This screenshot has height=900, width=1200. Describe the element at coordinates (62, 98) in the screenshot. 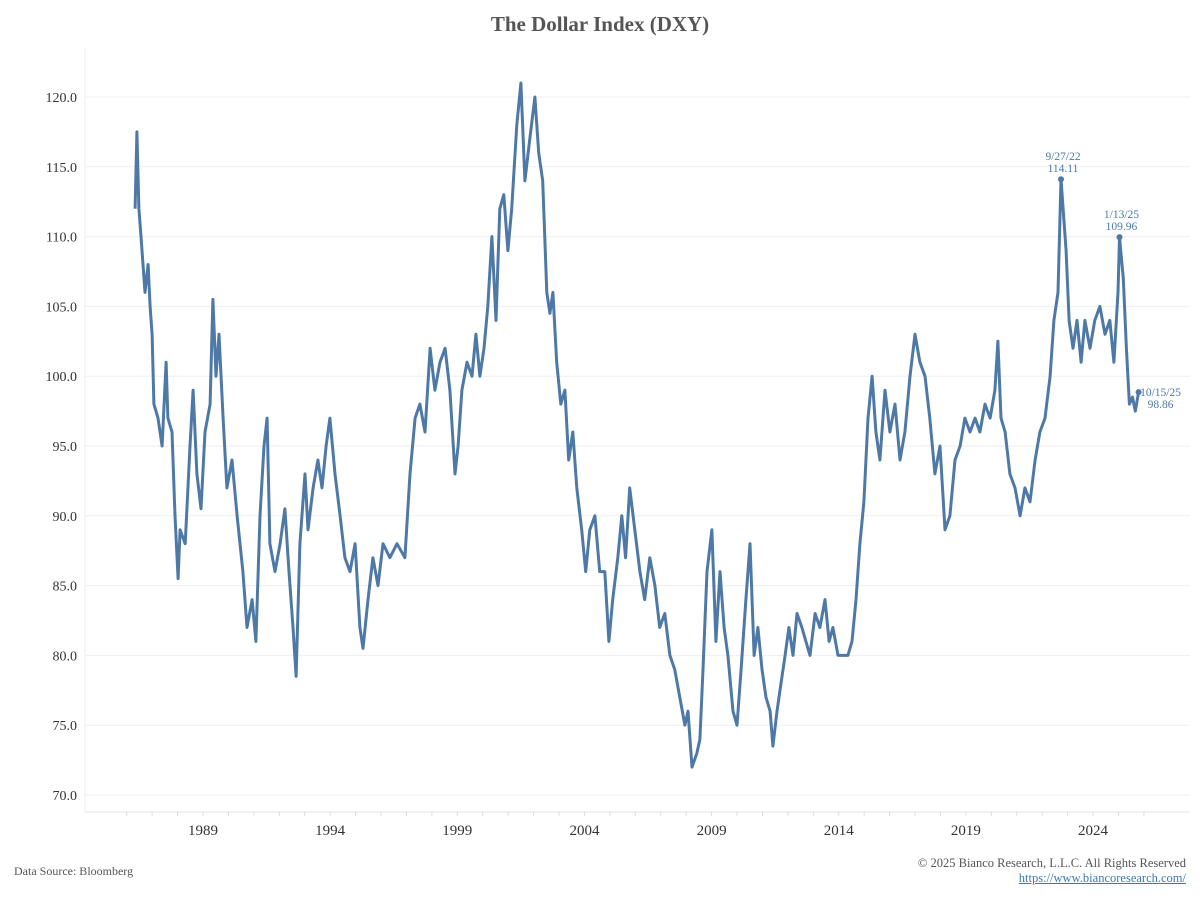

I see `y-tick-label: 120.0` at that location.